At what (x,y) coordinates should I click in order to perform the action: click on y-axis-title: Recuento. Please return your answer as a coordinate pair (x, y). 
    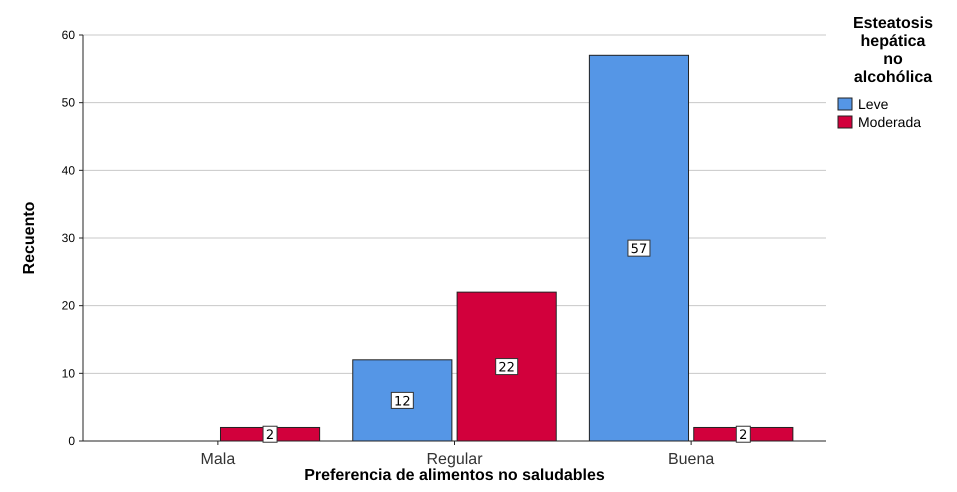
    Looking at the image, I should click on (29, 237).